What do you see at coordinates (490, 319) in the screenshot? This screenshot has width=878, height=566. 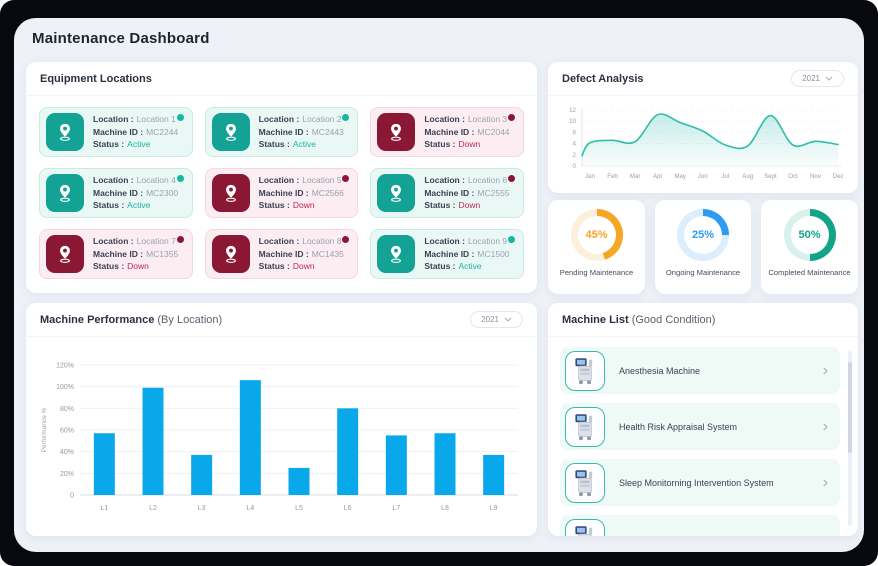 I see `performance-year-value: 2021` at bounding box center [490, 319].